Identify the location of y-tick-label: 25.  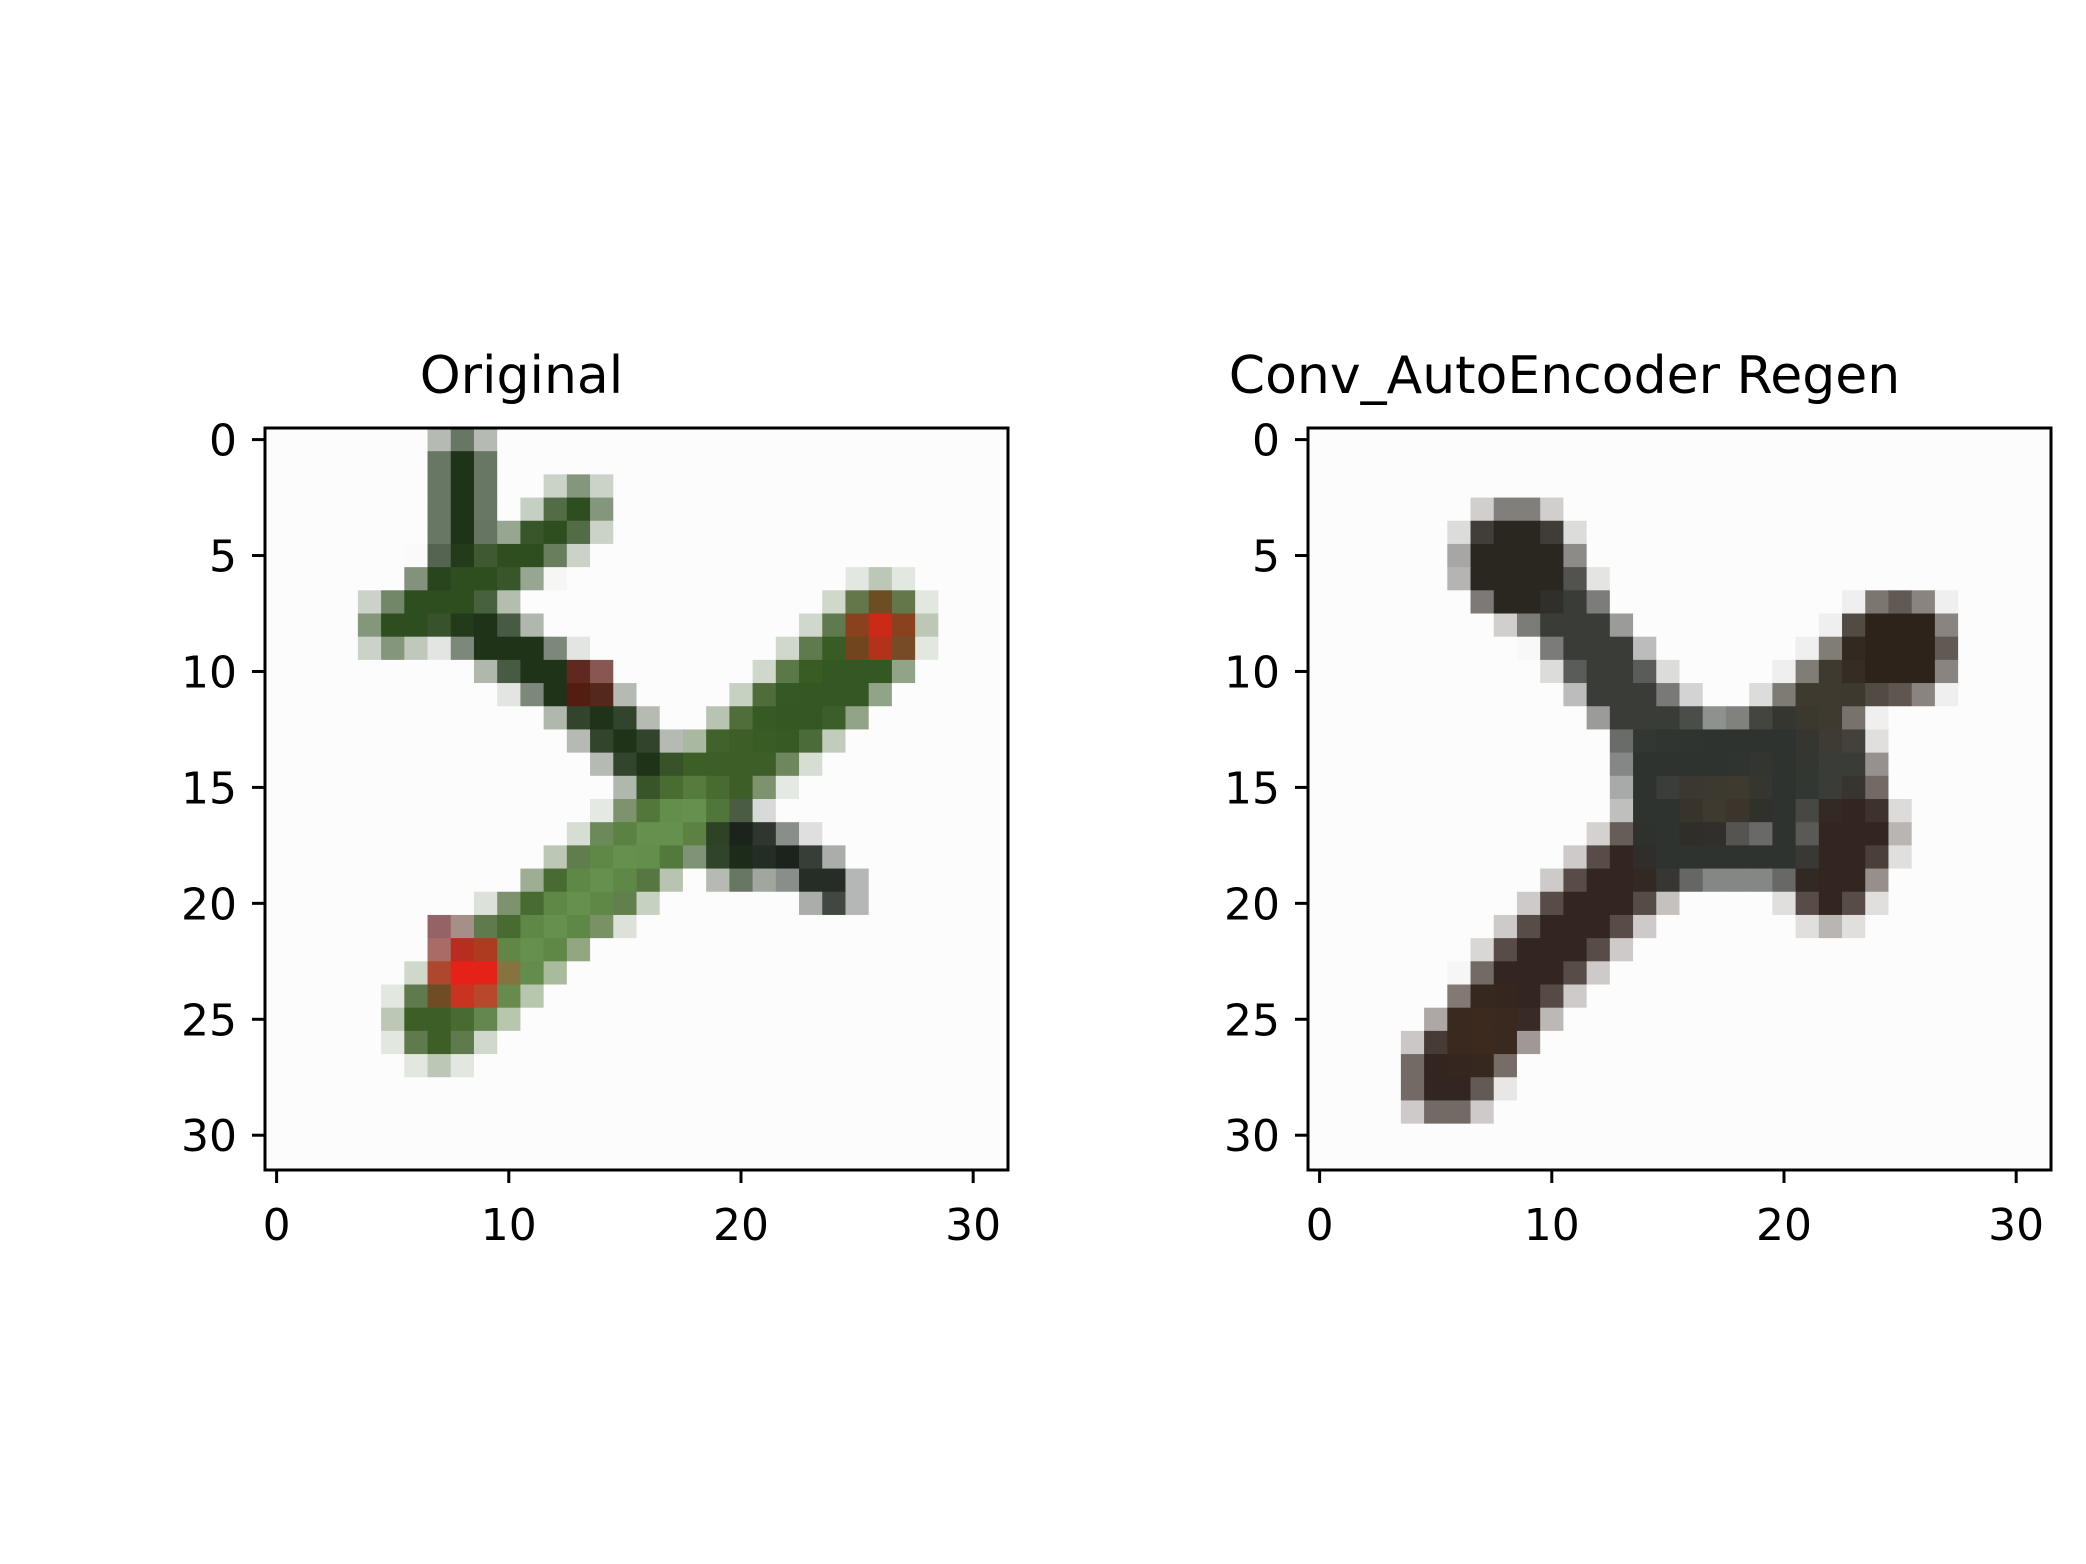
(1252, 1020).